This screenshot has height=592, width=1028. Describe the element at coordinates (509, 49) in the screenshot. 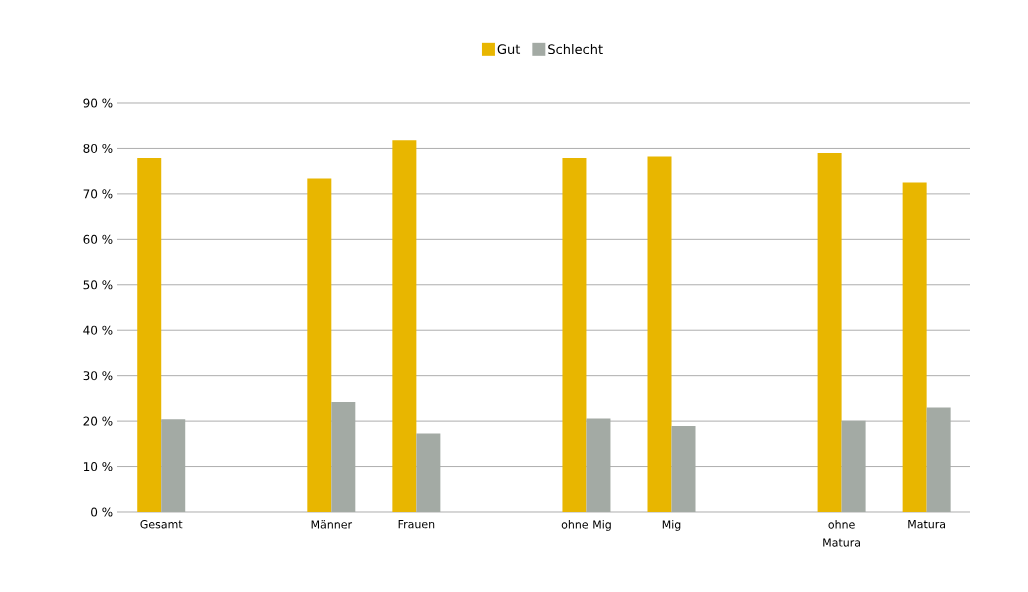

I see `legend-label: Gut` at that location.